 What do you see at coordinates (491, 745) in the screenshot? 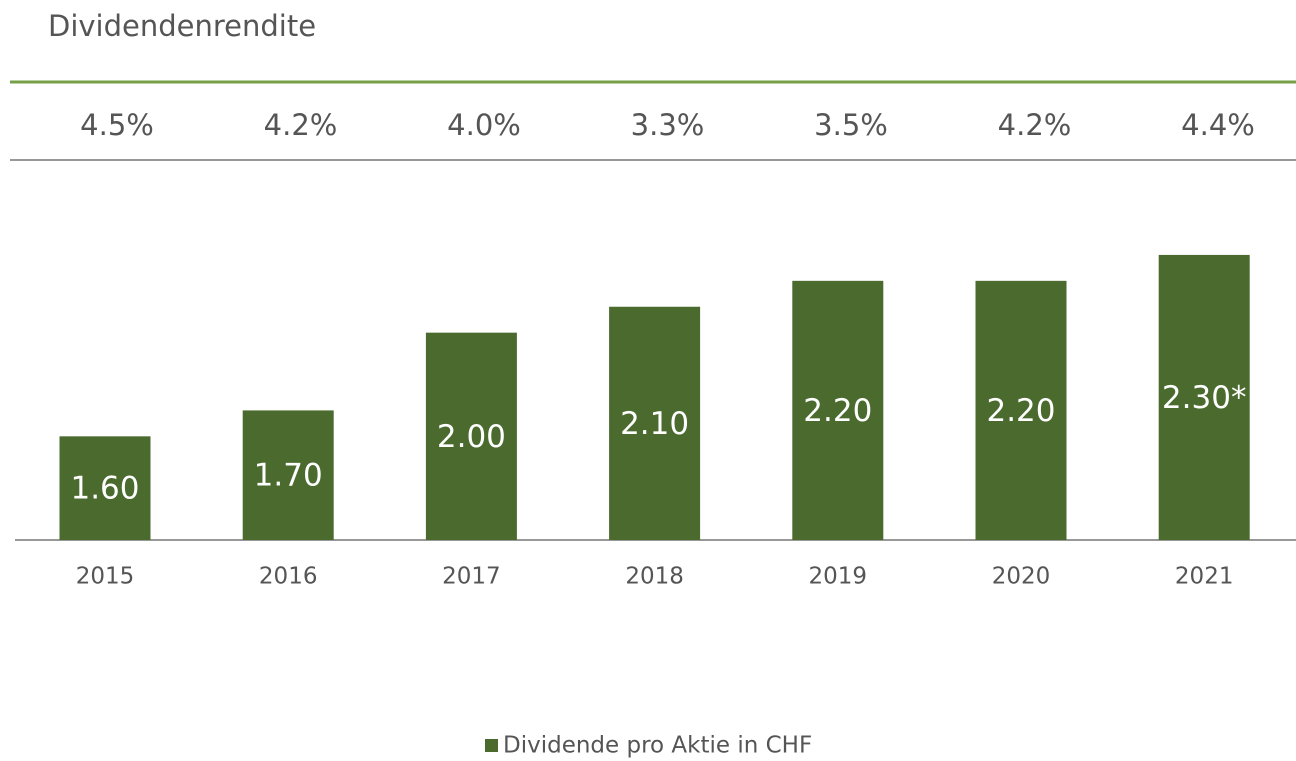
I see `legend-swatch` at bounding box center [491, 745].